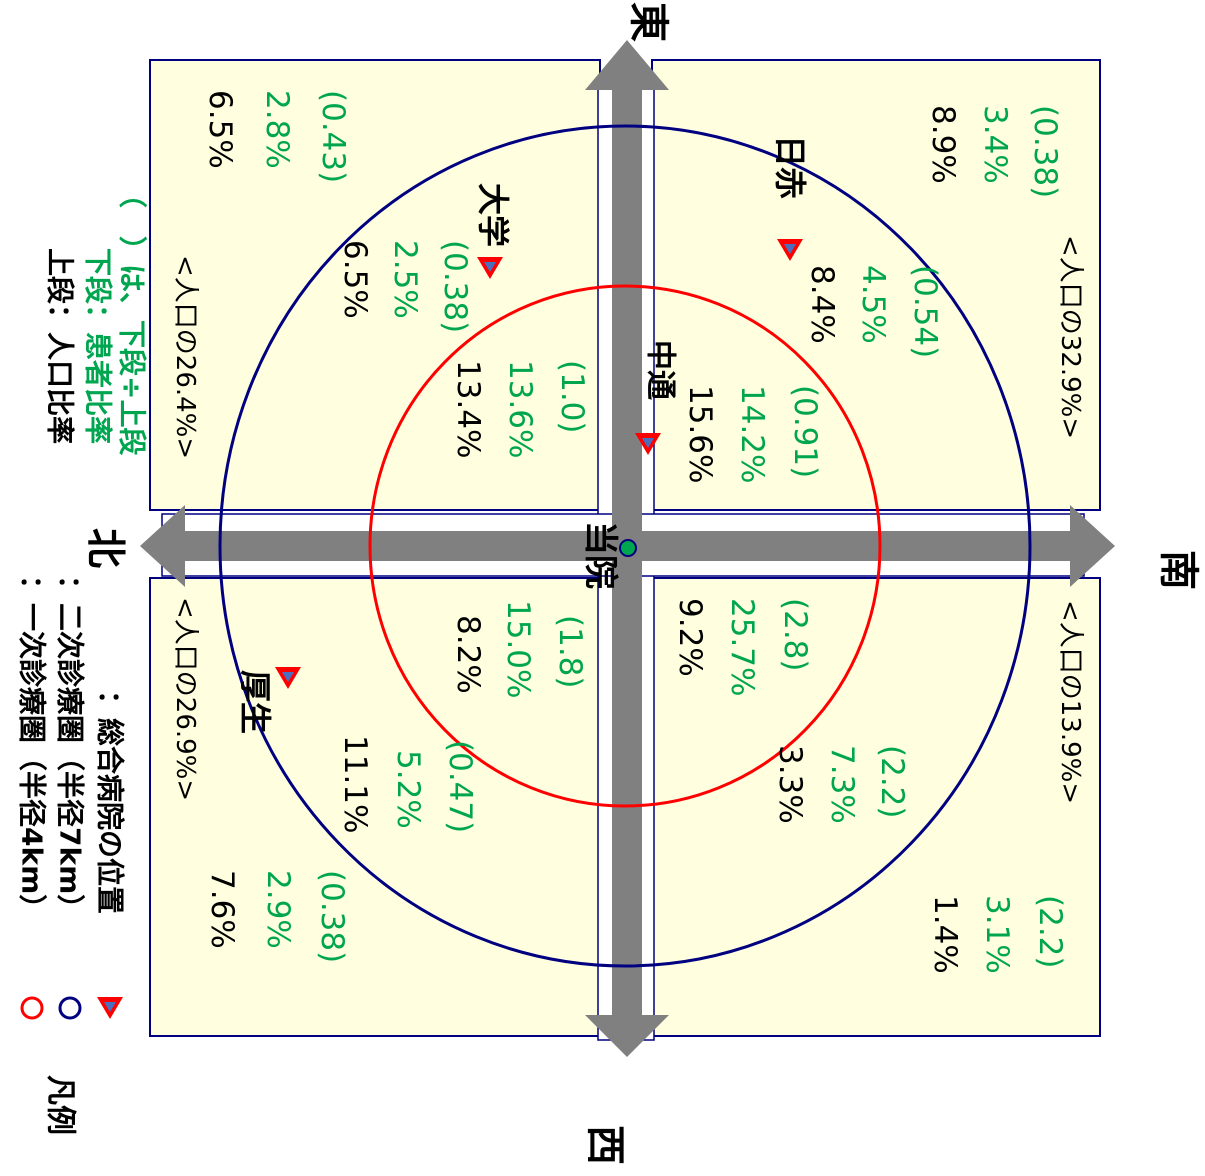 This screenshot has width=1205, height=1176. What do you see at coordinates (375, 285) in the screenshot?
I see `quadrant-north-east` at bounding box center [375, 285].